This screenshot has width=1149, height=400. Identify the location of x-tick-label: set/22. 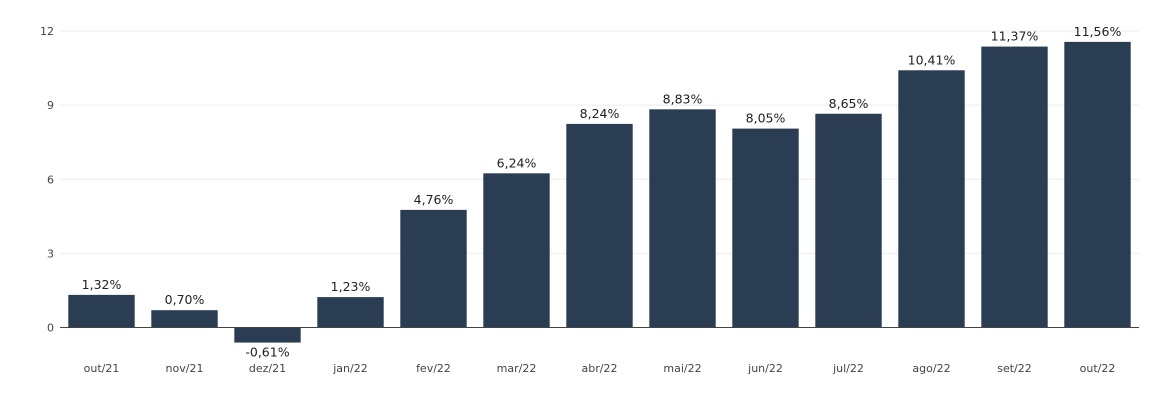
(1014, 368).